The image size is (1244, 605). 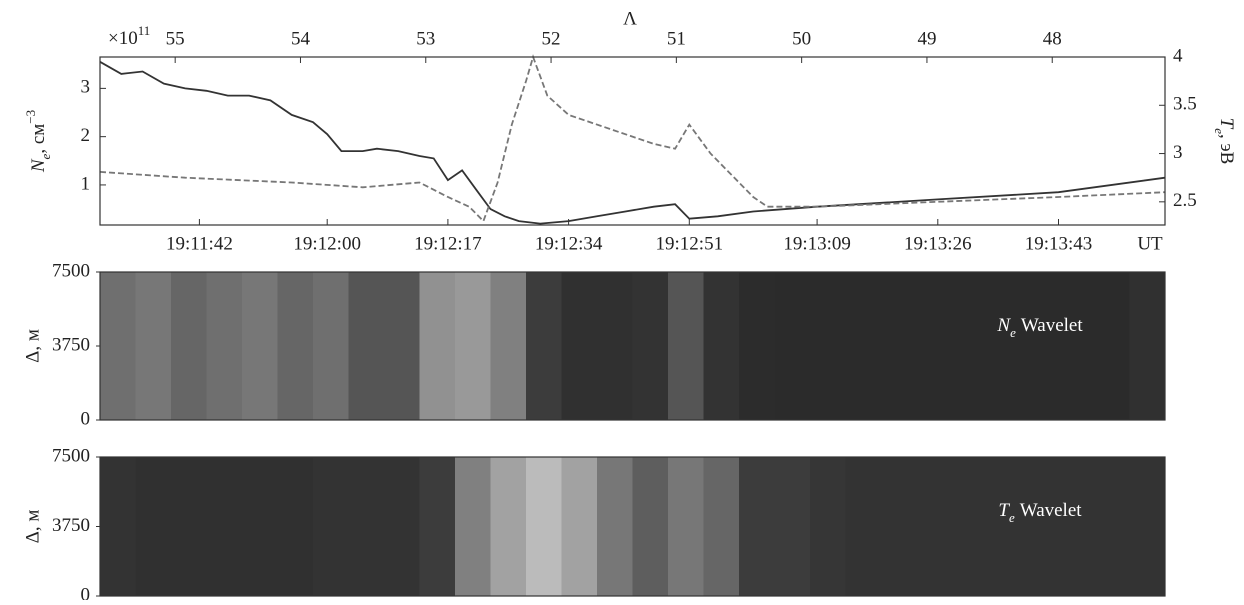 What do you see at coordinates (1052, 38) in the screenshot?
I see `x2-tick-label: 48` at bounding box center [1052, 38].